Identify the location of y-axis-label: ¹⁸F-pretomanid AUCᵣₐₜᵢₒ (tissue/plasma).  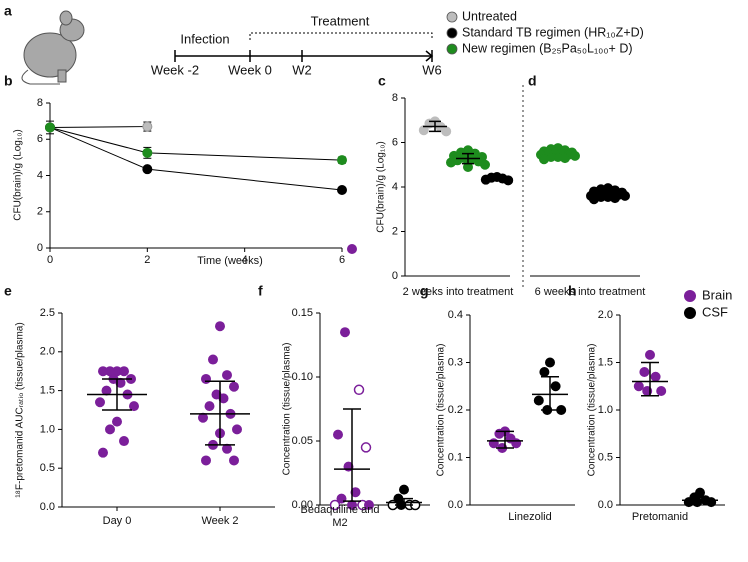
(20, 409).